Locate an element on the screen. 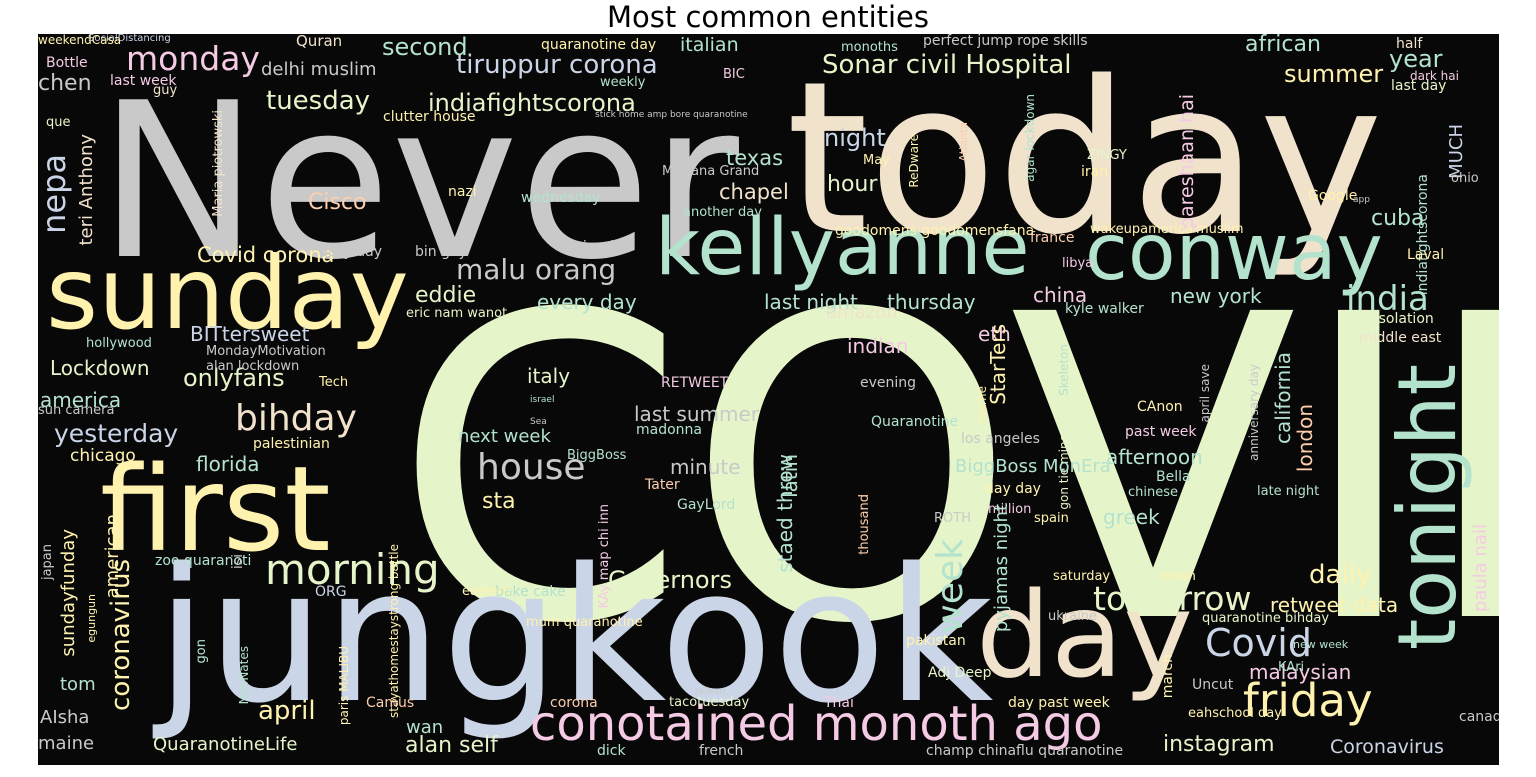  cloud-word: kellyanne is located at coordinates (842, 248).